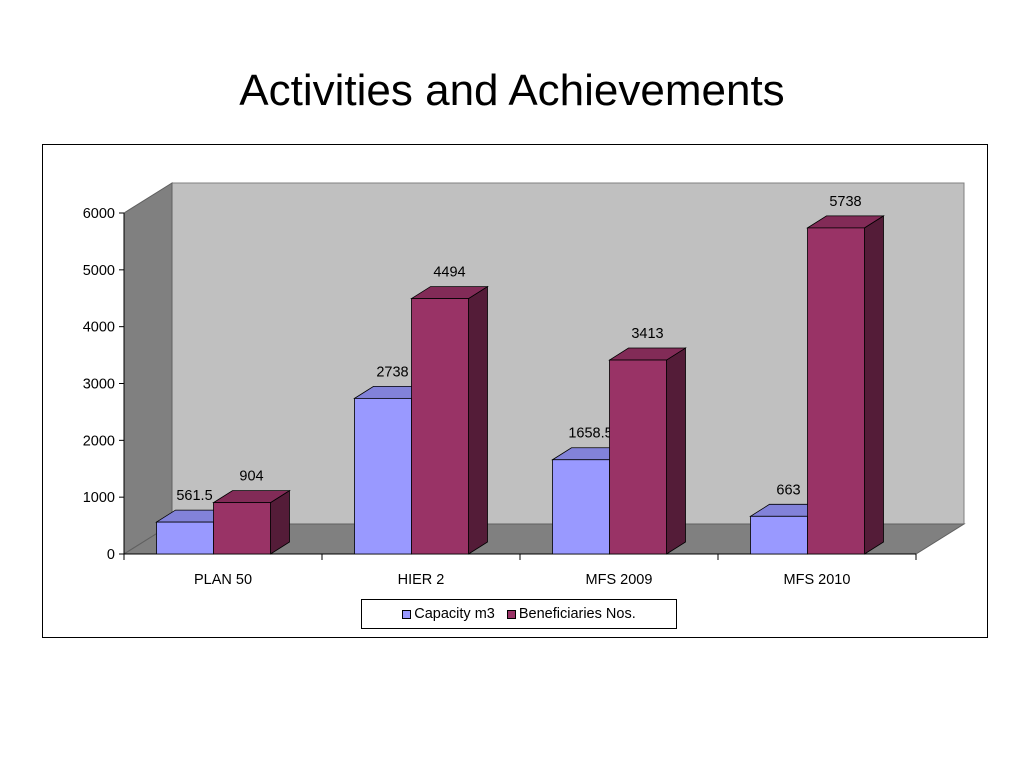  I want to click on bar-beneficiaries-nos-mfs-2009-side, so click(676, 451).